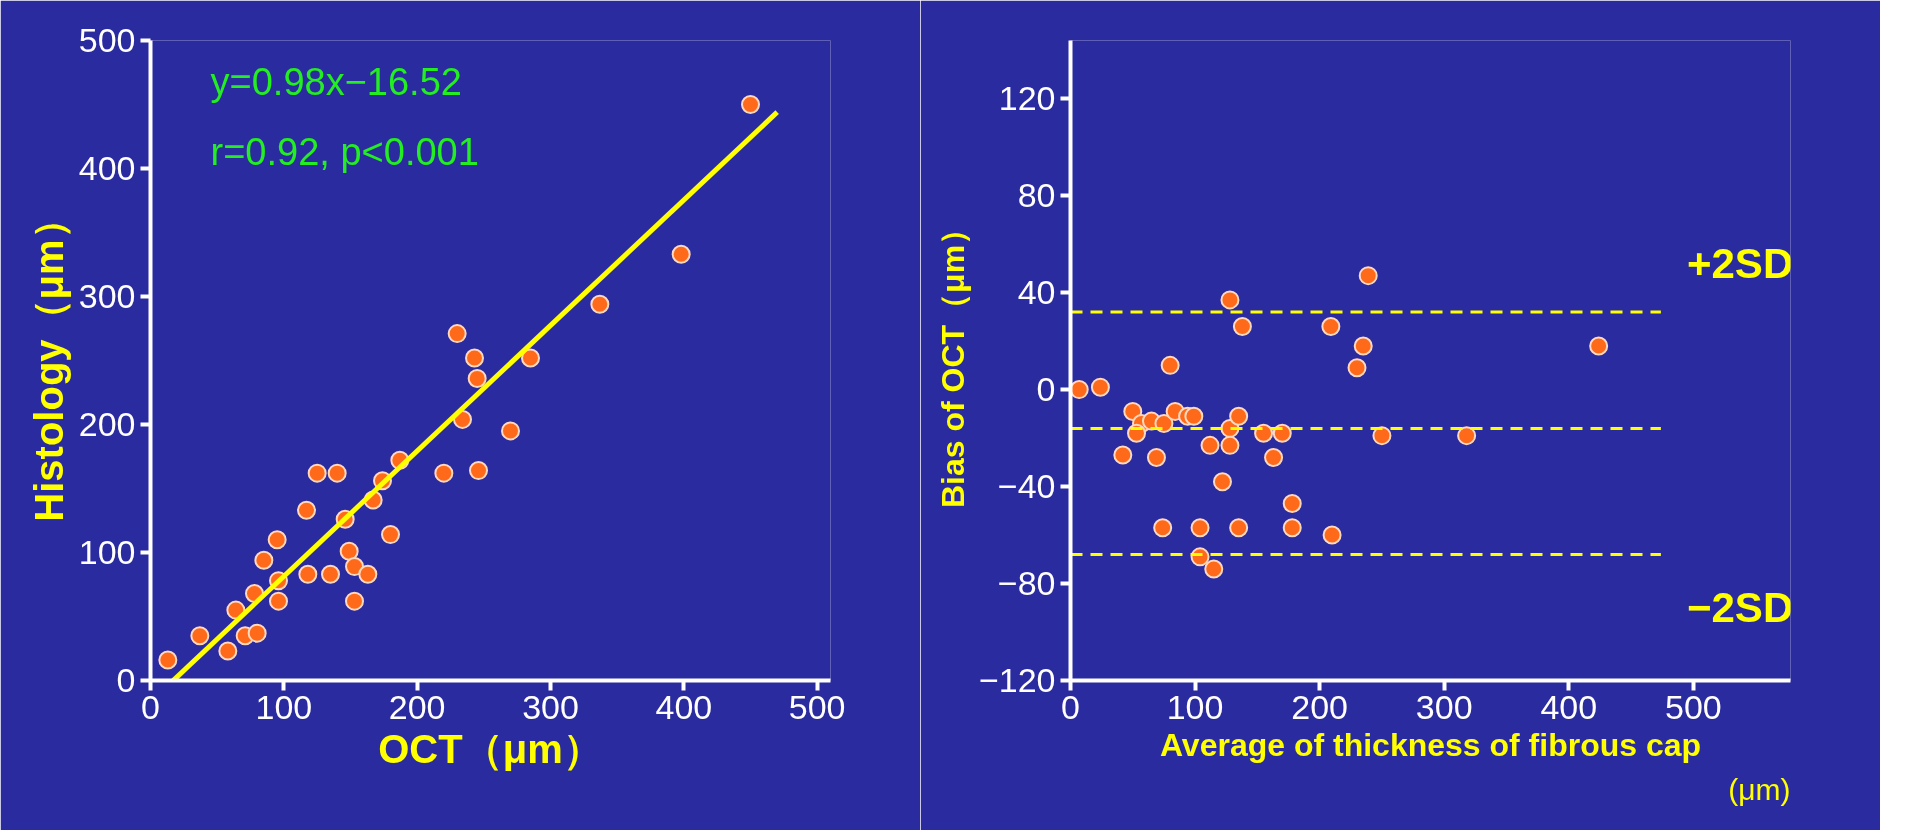 The image size is (1907, 836). I want to click on y-axis-title: Bias of OCT（μm）, so click(952, 360).